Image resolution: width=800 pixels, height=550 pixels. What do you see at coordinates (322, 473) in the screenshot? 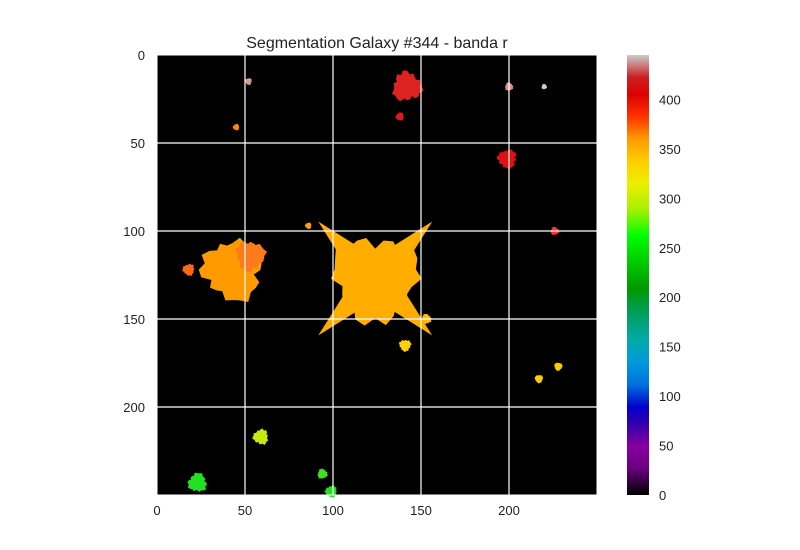
I see `segment-green-small` at bounding box center [322, 473].